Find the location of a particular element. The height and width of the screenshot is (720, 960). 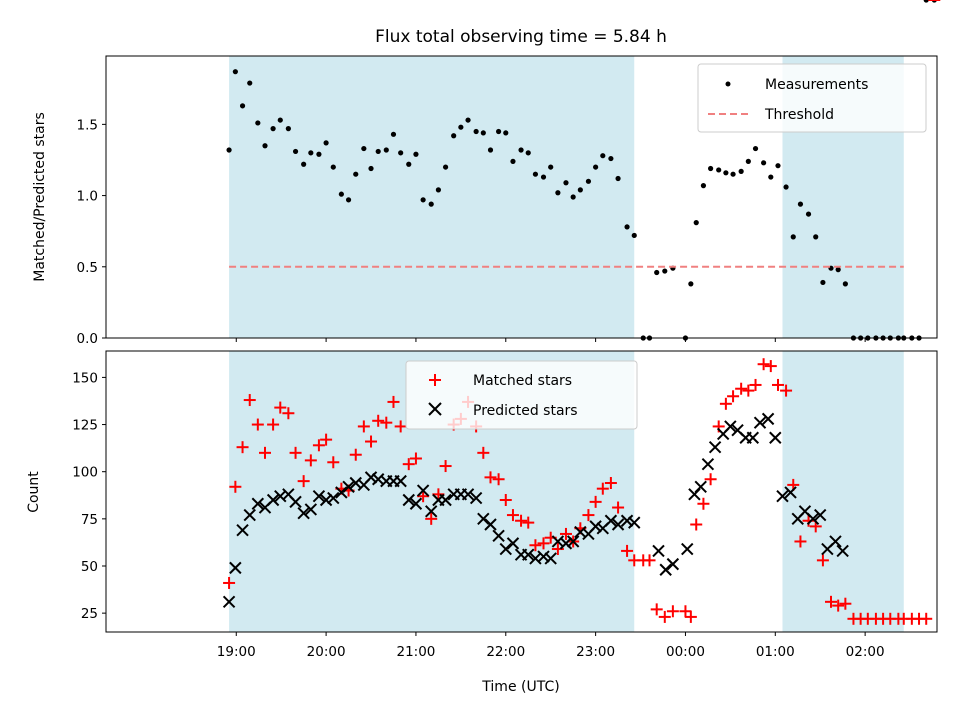

bottom-x-ticks: 19:00 20:00 21:00 22:00 23:00 00:00 01:00 02:00 is located at coordinates (551, 646).